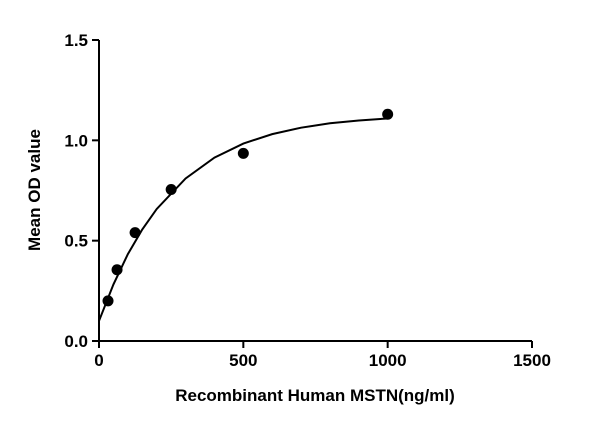 Image resolution: width=600 pixels, height=429 pixels. Describe the element at coordinates (76, 40) in the screenshot. I see `y-tick-label: 1.5` at that location.